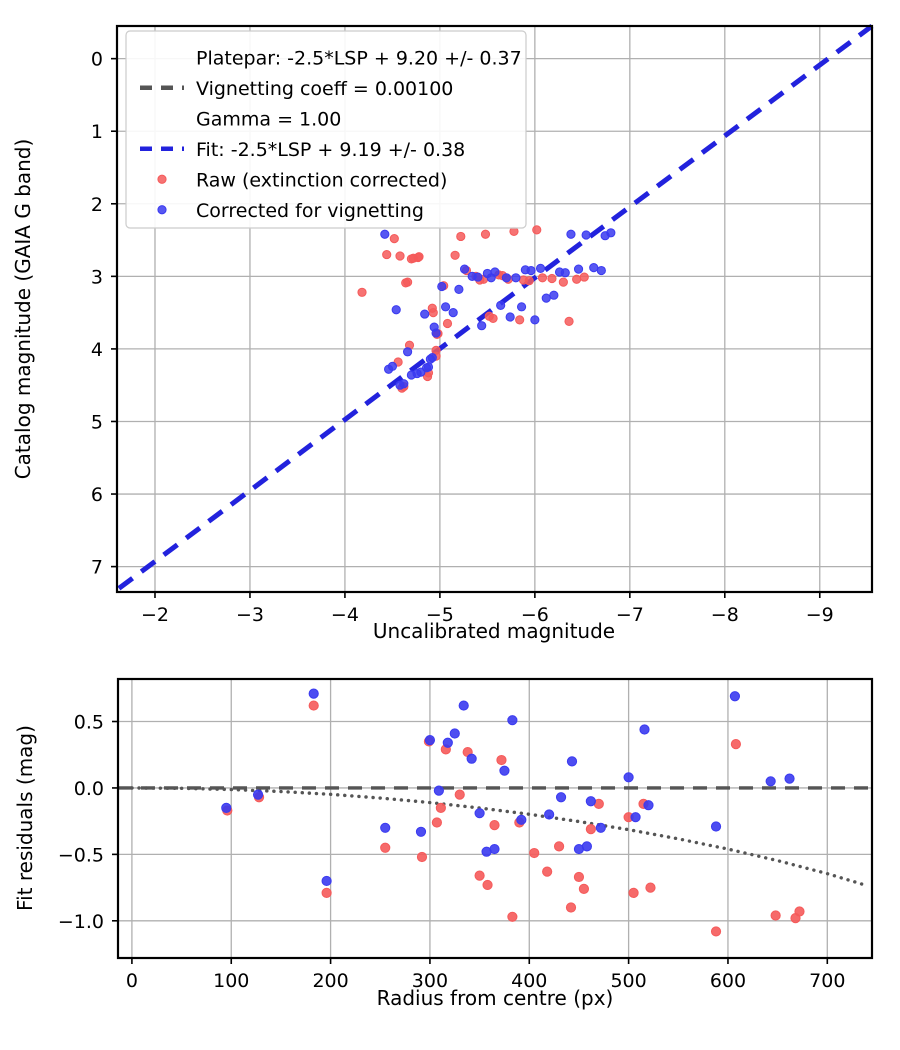 This screenshot has width=900, height=1050. What do you see at coordinates (330, 150) in the screenshot?
I see `legend-label-3: Fit: -2.5*LSP + 9.19 +/- 0.38` at bounding box center [330, 150].